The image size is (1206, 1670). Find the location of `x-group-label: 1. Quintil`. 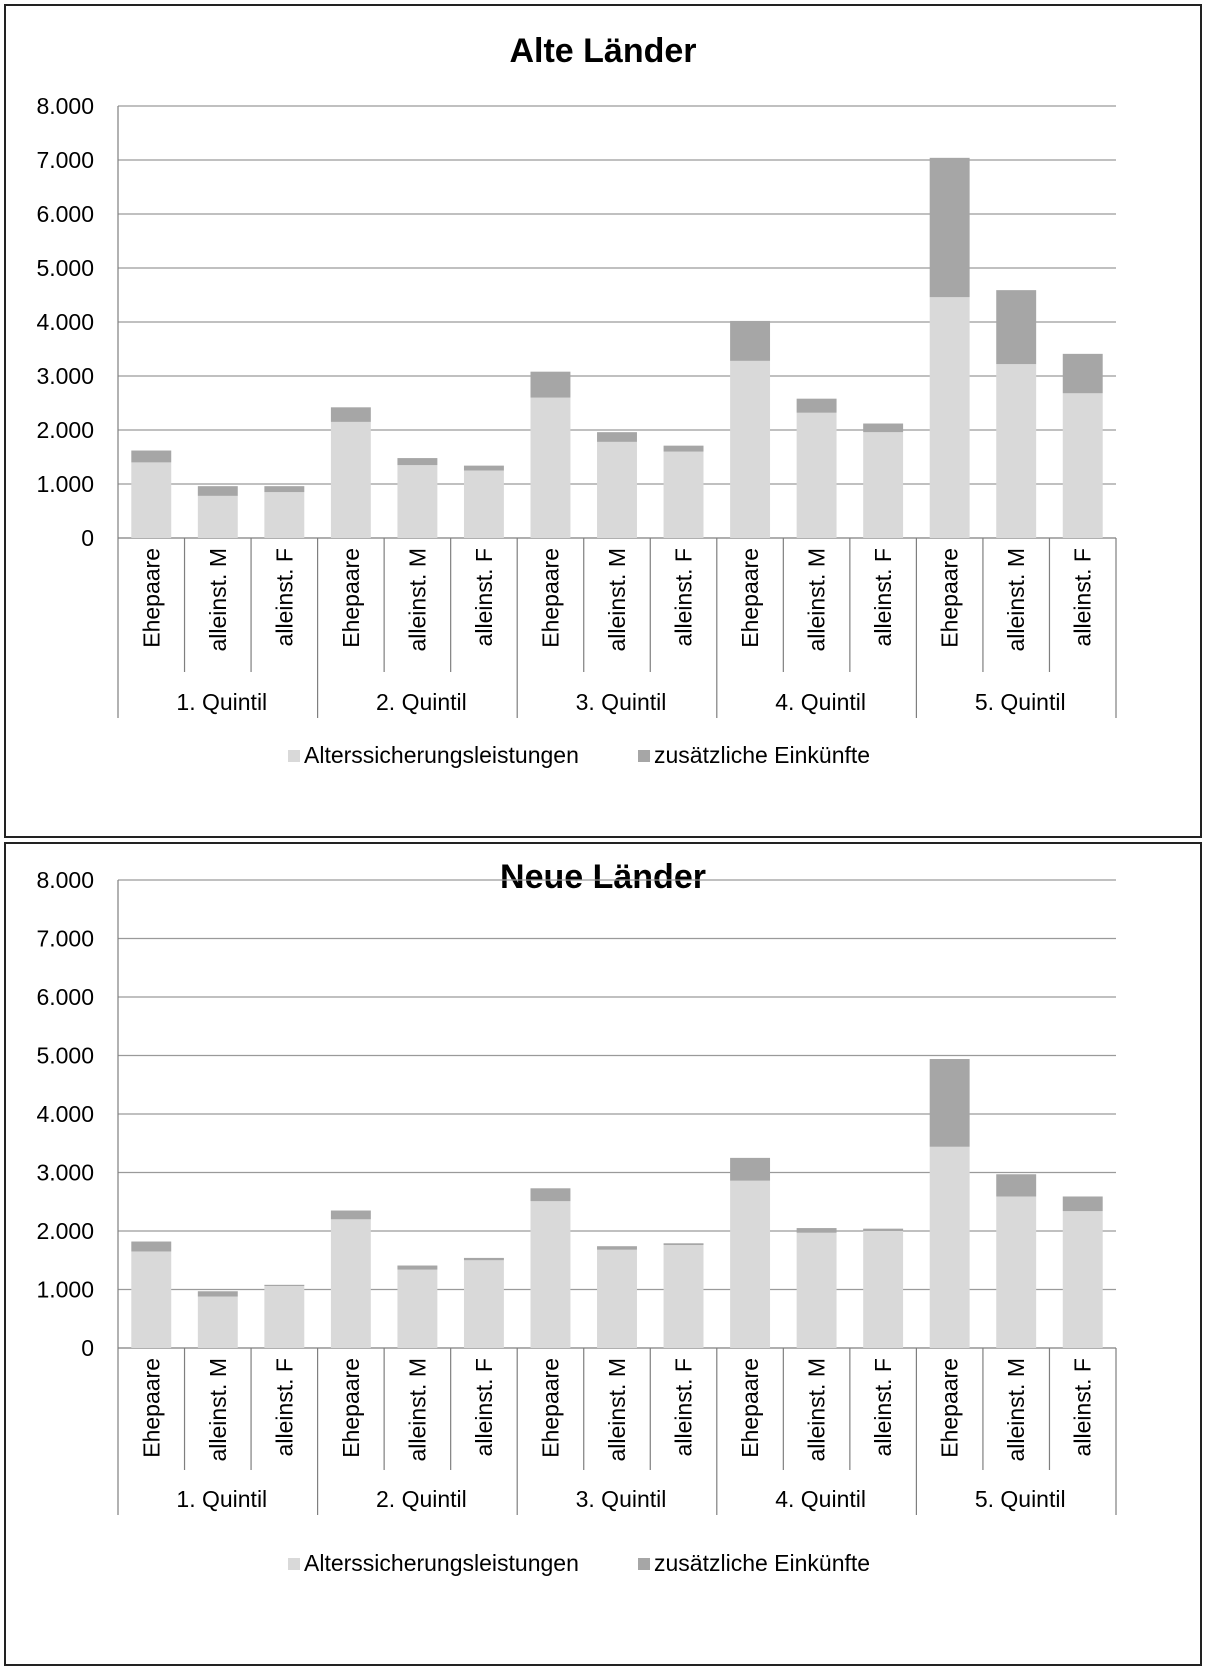

x-group-label: 1. Quintil is located at coordinates (221, 702).